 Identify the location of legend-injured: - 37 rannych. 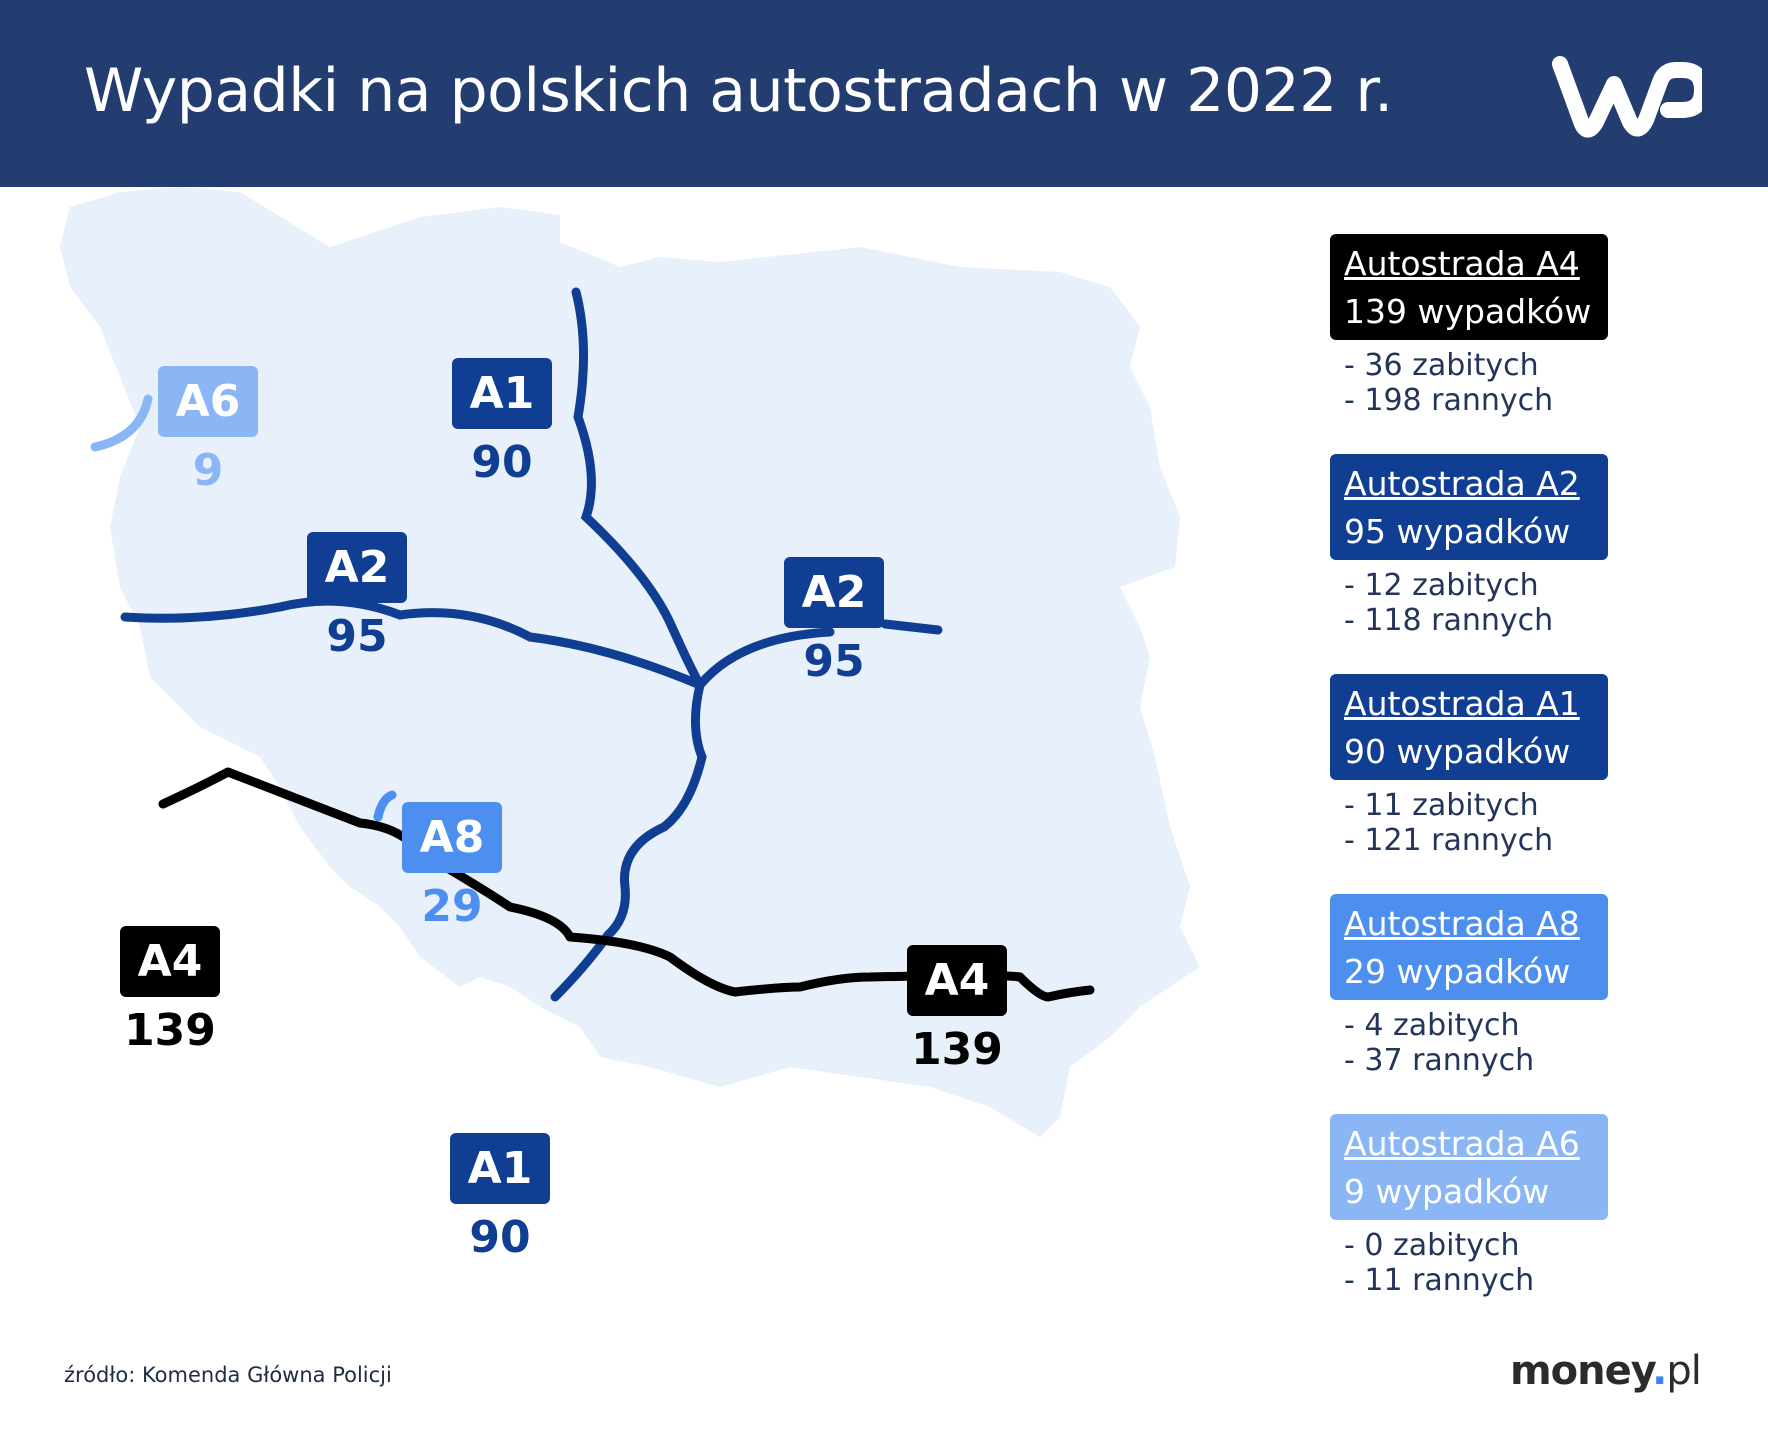
(1439, 1060).